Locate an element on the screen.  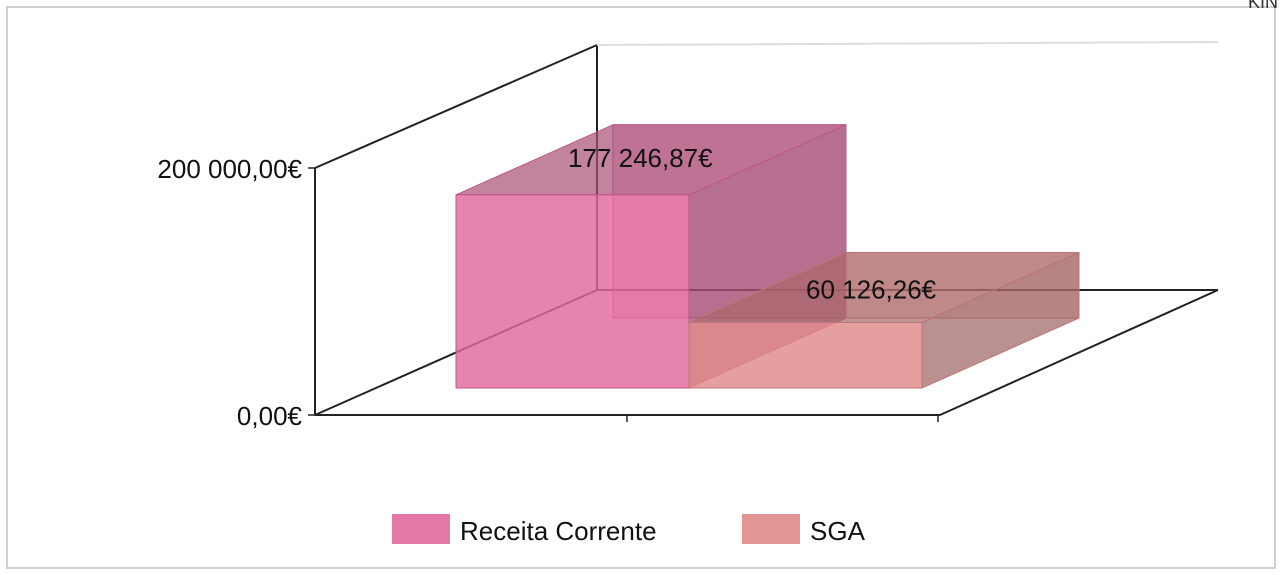
legend: Receita Corrente SGA is located at coordinates (629, 530).